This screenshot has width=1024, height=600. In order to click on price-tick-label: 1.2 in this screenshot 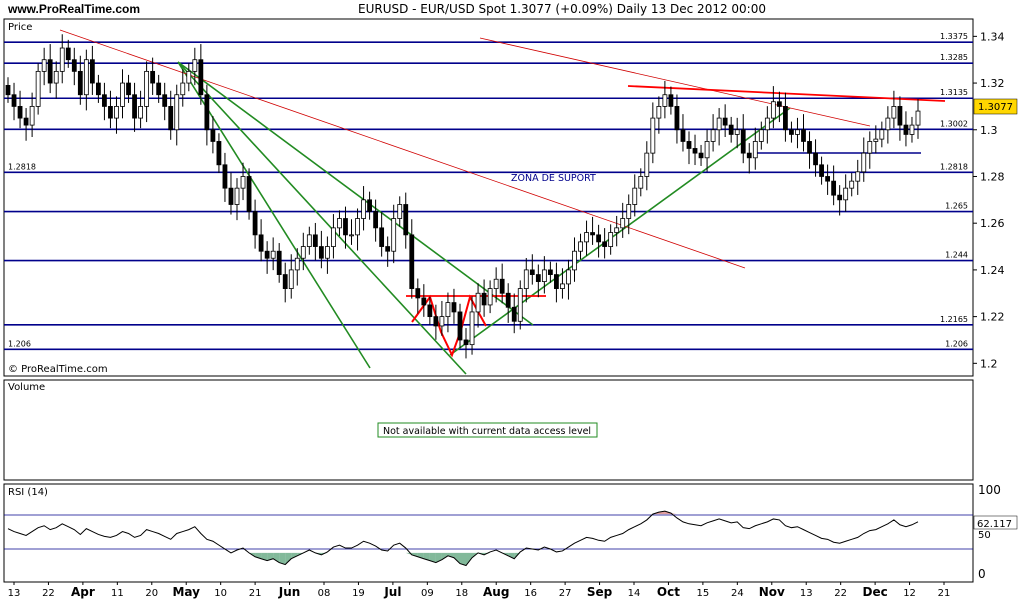, I will do `click(989, 363)`.